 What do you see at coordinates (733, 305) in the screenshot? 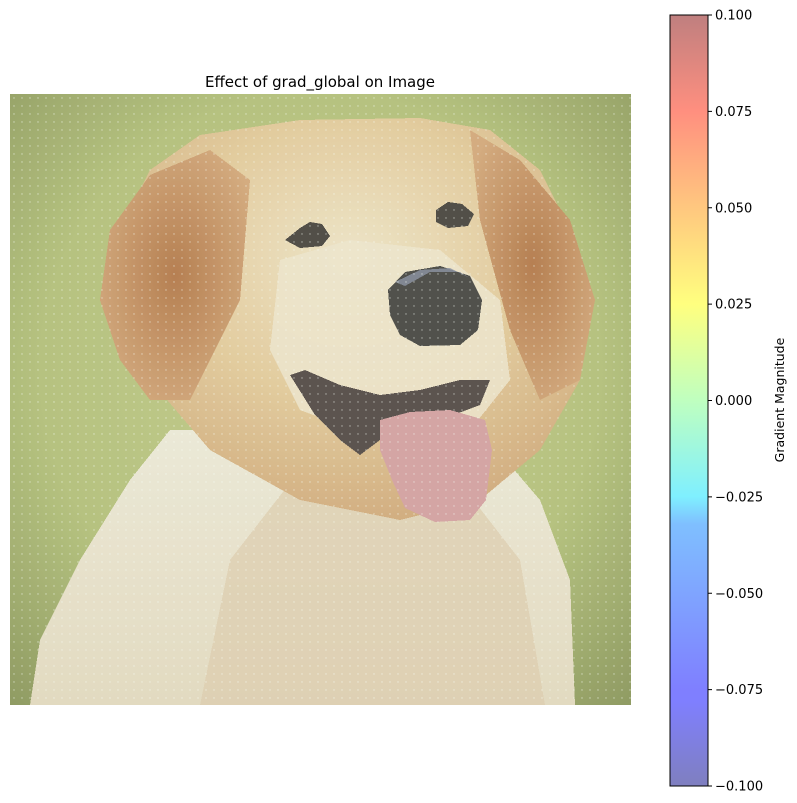
I see `colorbar-tick-label: 0.025` at bounding box center [733, 305].